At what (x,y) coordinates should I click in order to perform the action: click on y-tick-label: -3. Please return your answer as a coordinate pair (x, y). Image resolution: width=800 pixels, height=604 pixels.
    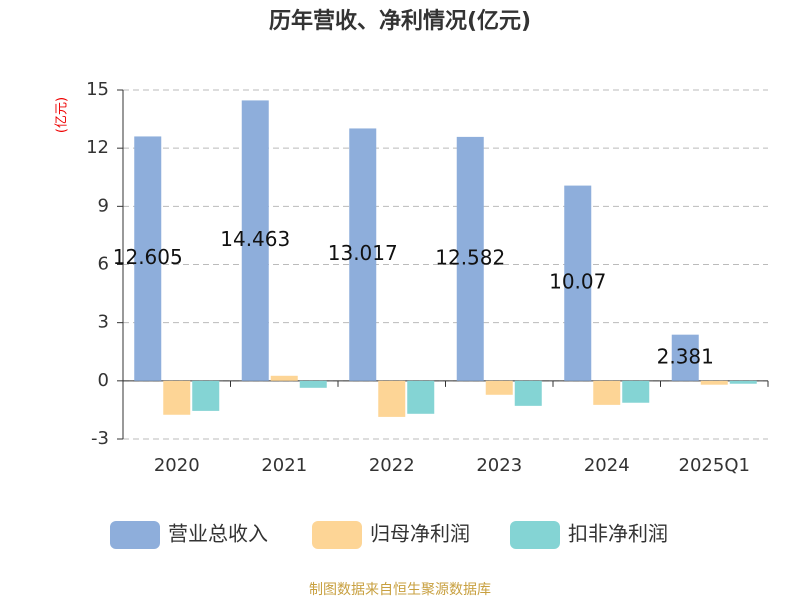
    Looking at the image, I should click on (100, 438).